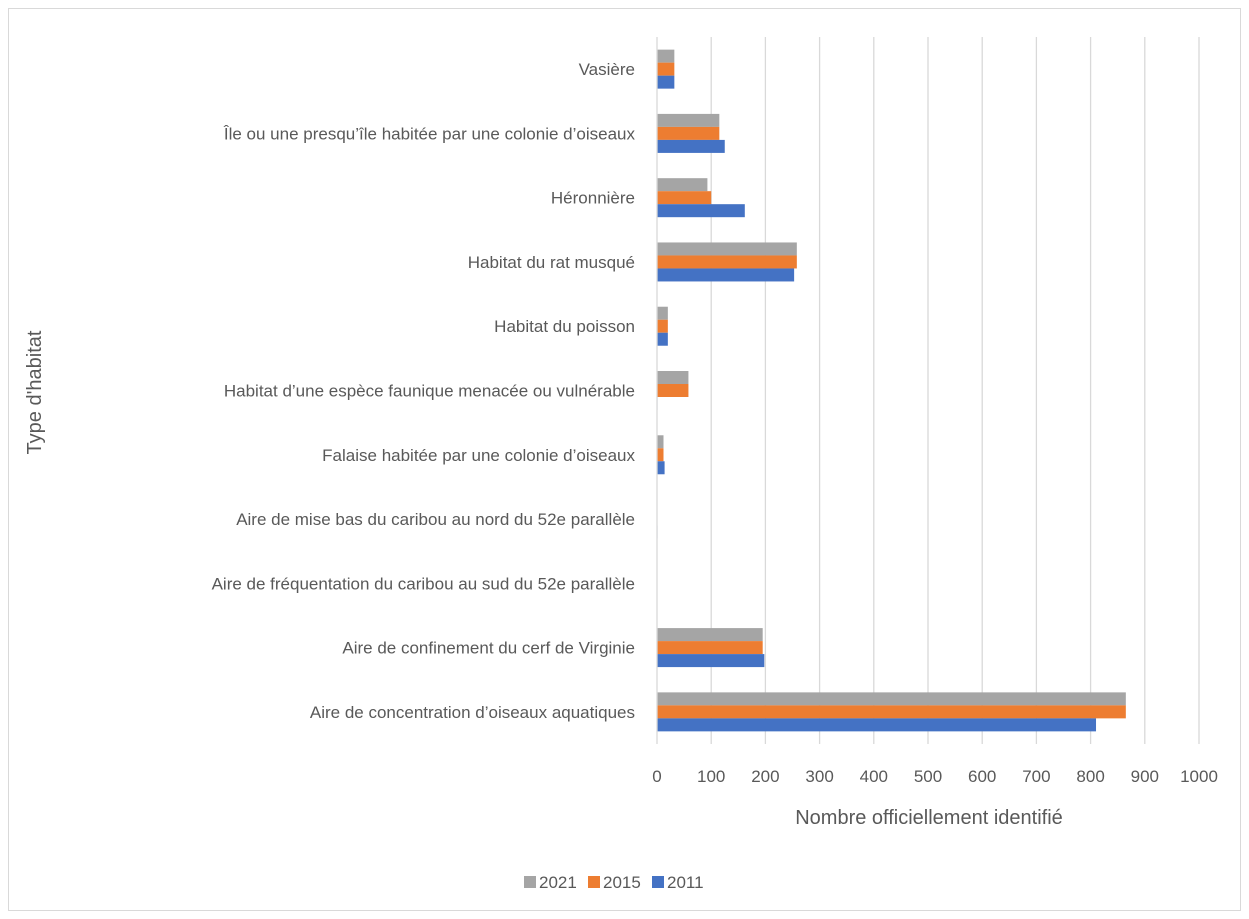 Image resolution: width=1249 pixels, height=919 pixels. I want to click on x-axis-title: Nombre officiellement identifié, so click(929, 818).